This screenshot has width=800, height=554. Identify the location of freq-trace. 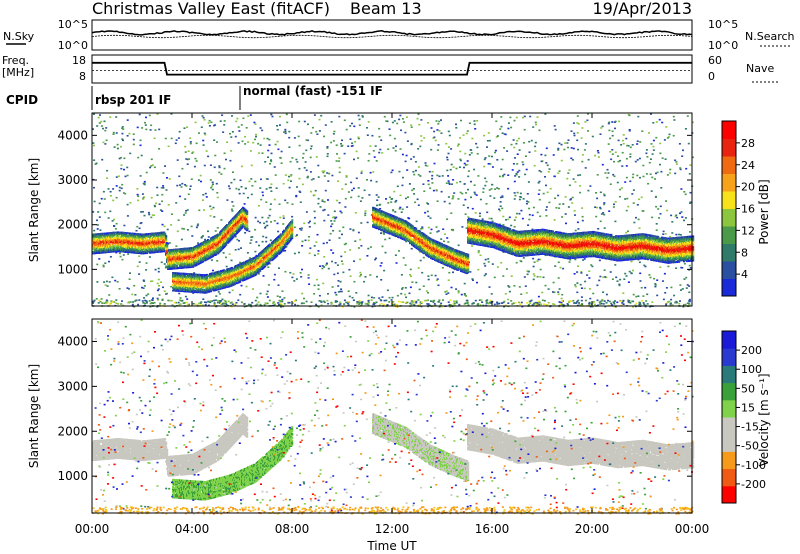
(392, 68).